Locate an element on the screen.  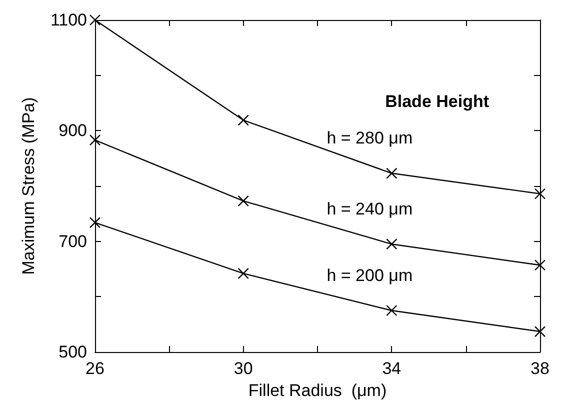
y-tick-label: 700 is located at coordinates (72, 241).